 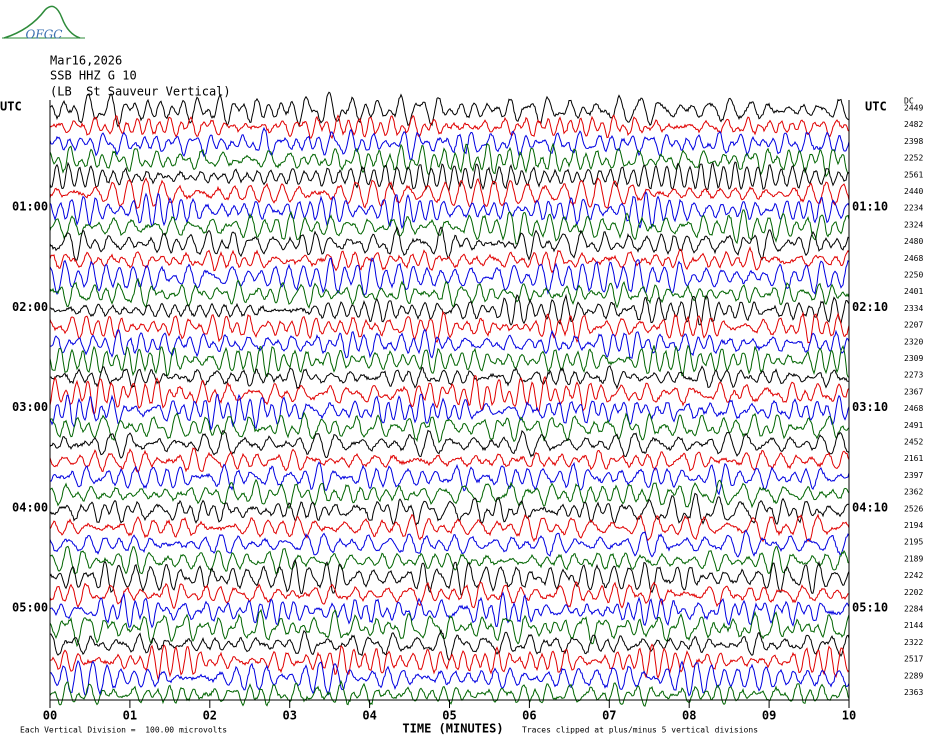 I want to click on offset-label: 2526, so click(x=913, y=508).